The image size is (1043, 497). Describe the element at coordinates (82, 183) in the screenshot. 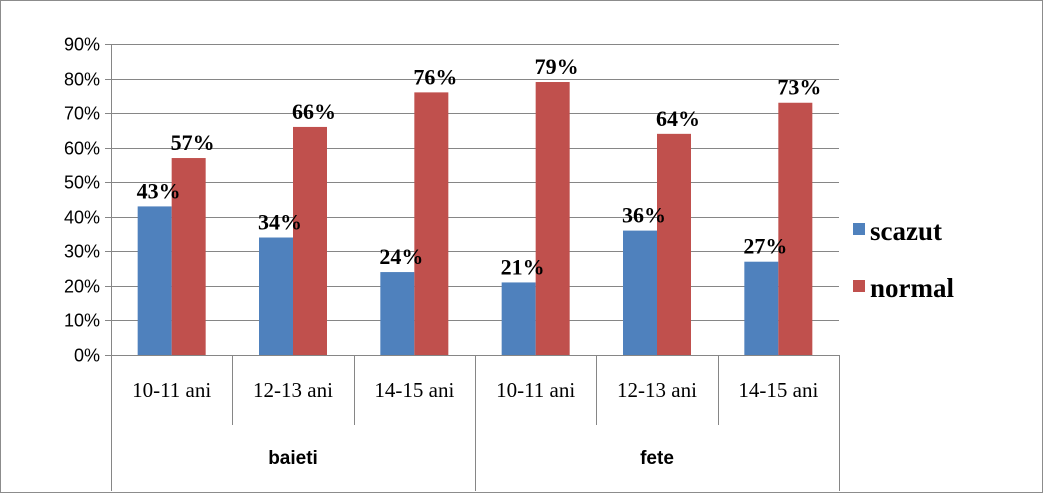

I see `y-tick-label: 50%` at that location.